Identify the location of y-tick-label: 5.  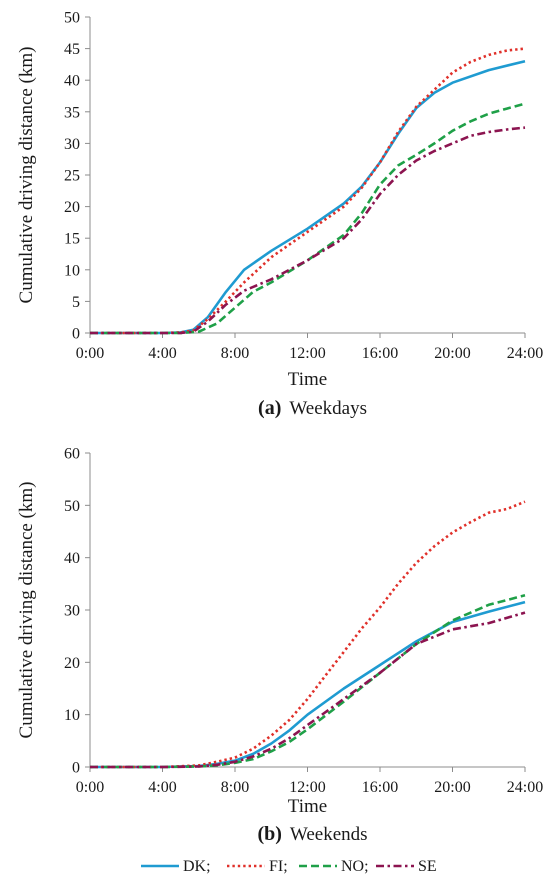
(76, 302).